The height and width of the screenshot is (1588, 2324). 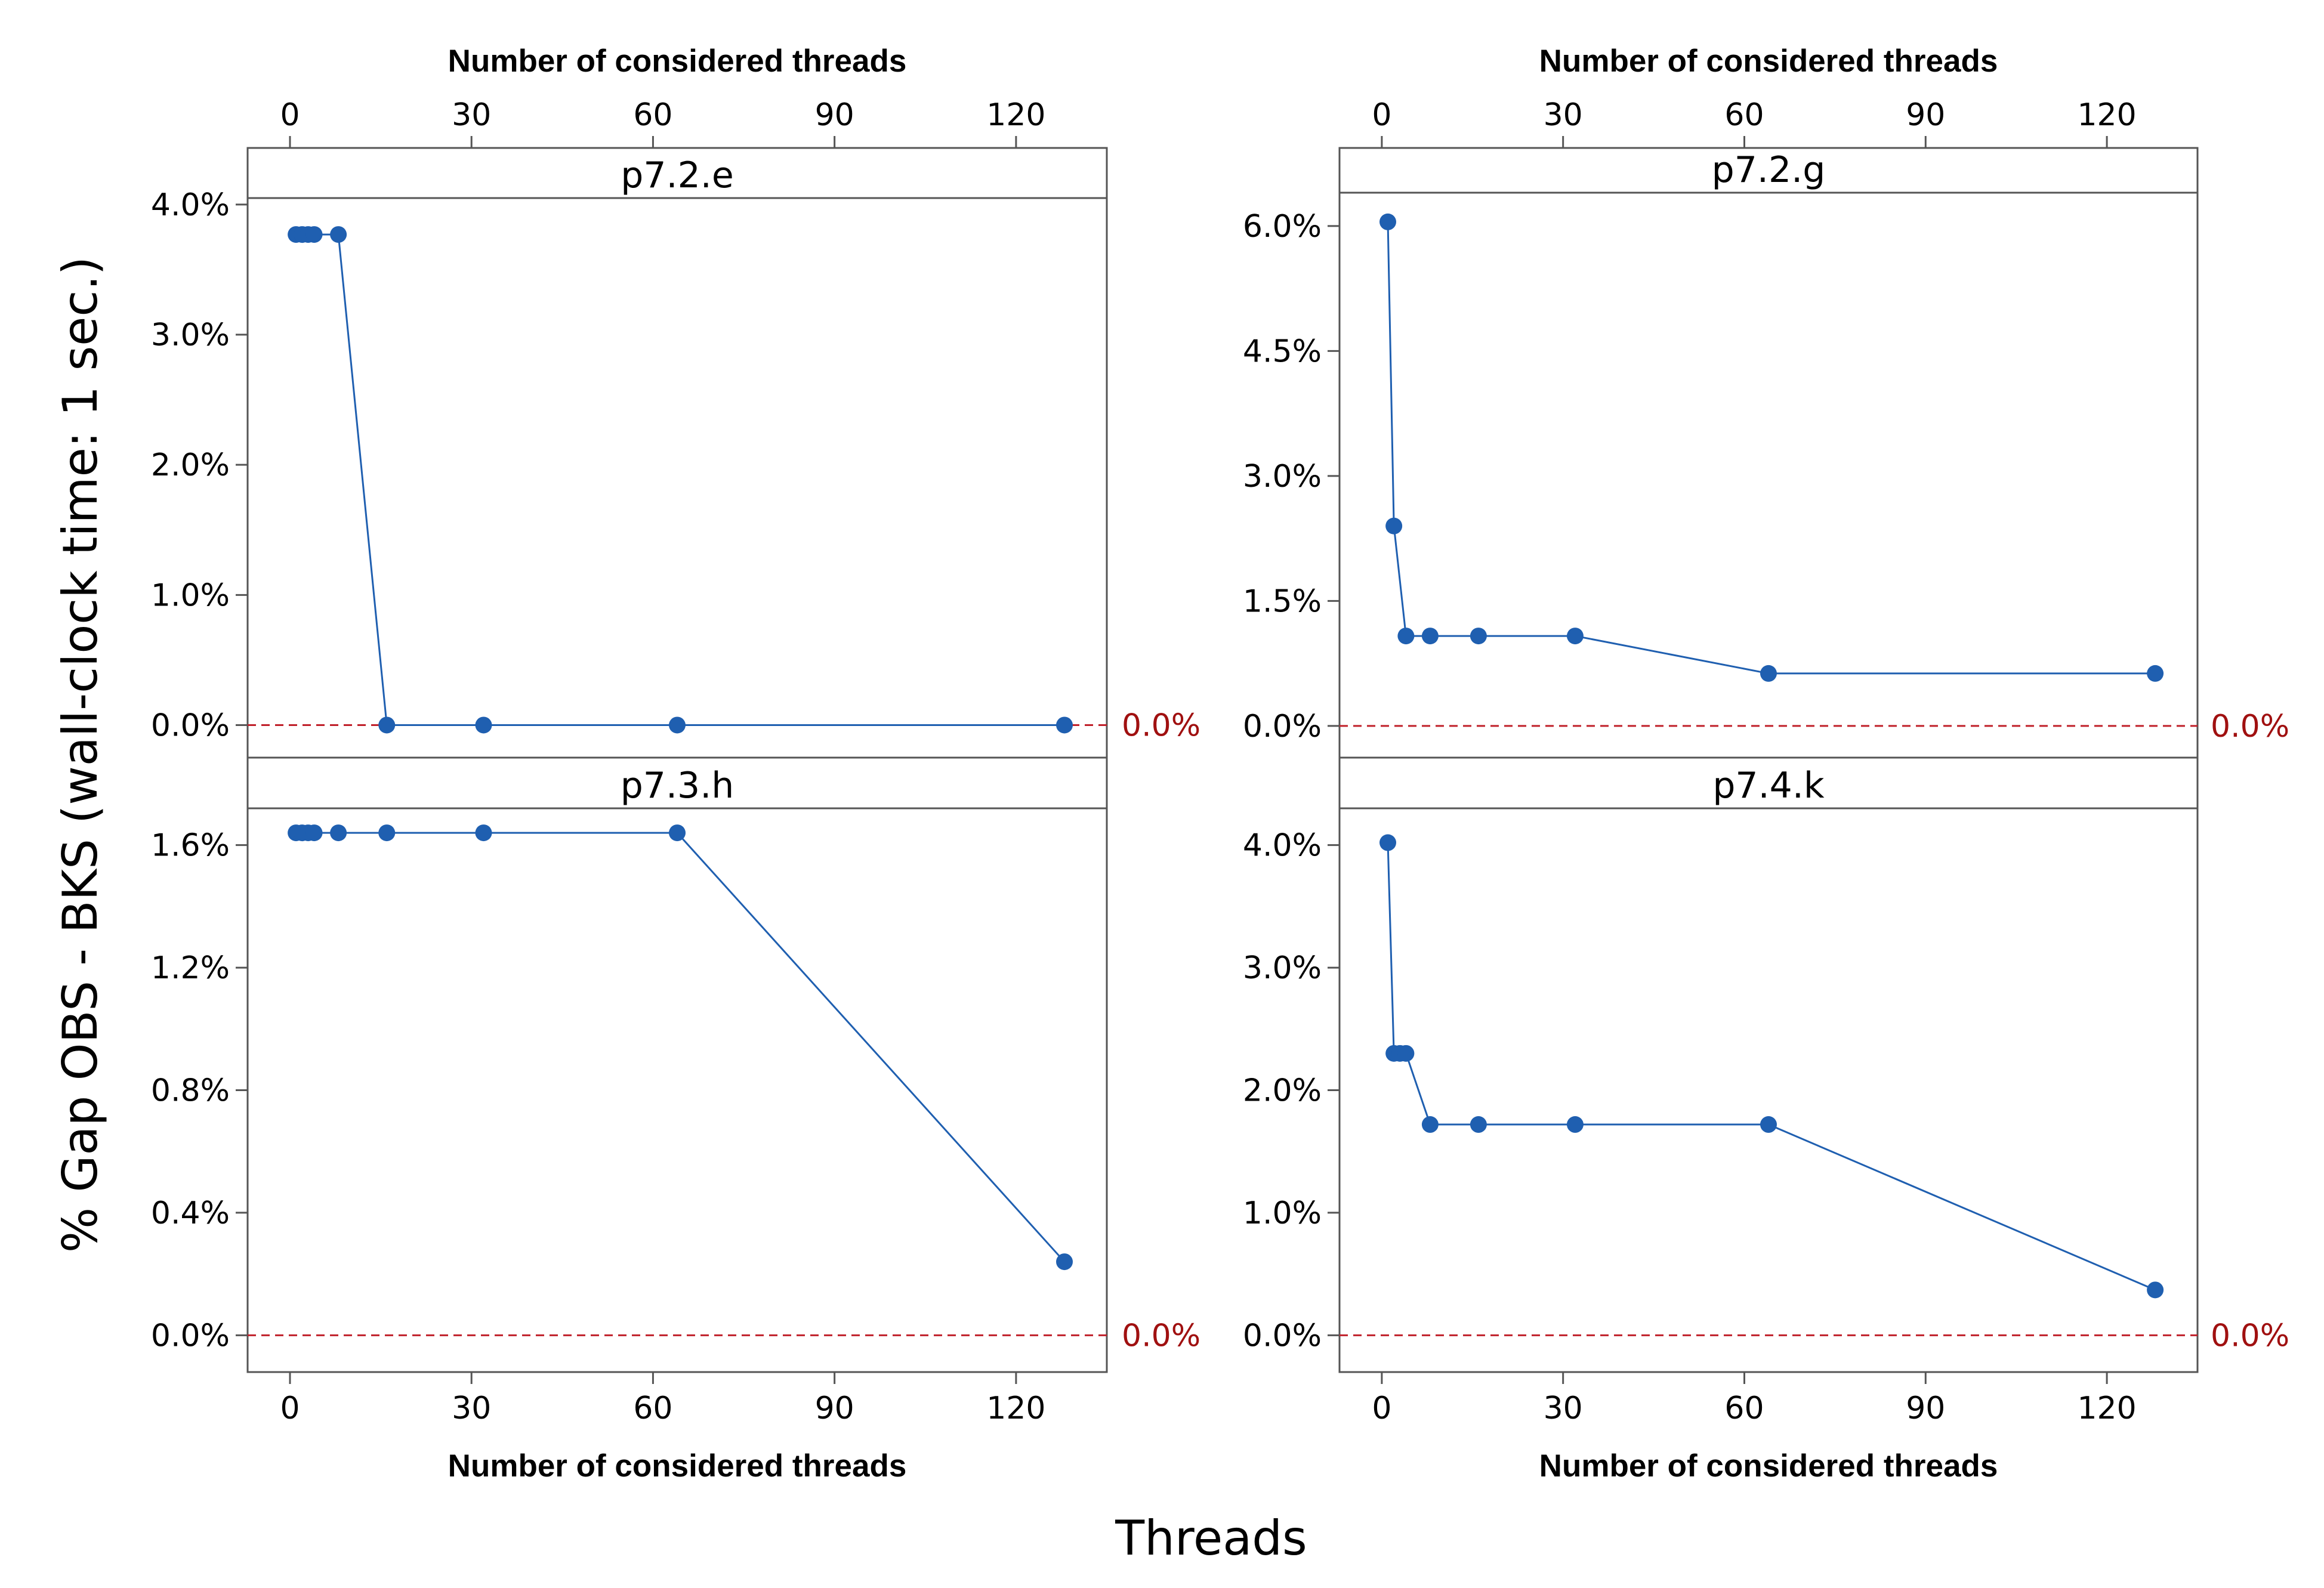 What do you see at coordinates (190, 1091) in the screenshot?
I see `y-tick-label: 0.8%` at bounding box center [190, 1091].